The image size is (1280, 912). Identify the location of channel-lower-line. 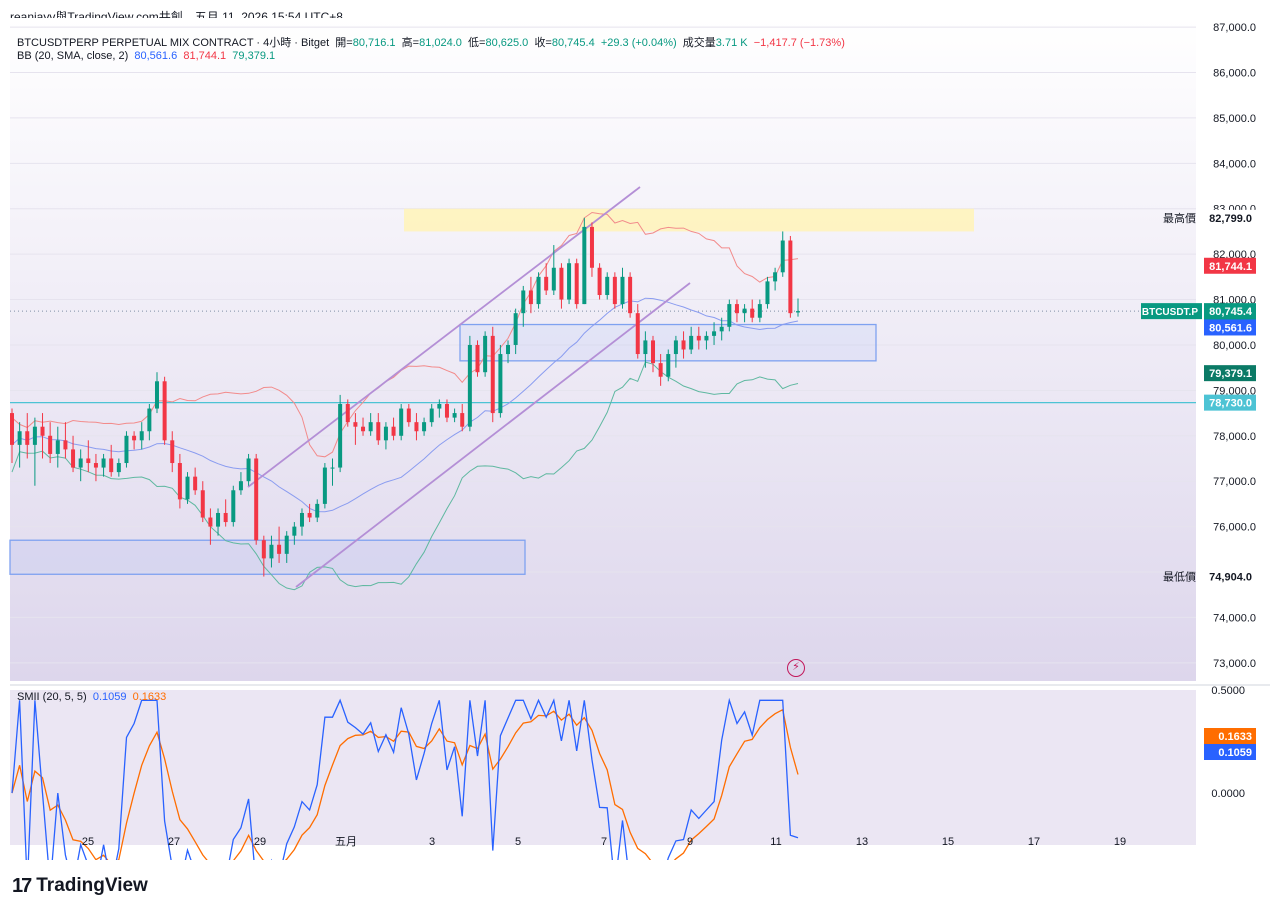
(493, 435).